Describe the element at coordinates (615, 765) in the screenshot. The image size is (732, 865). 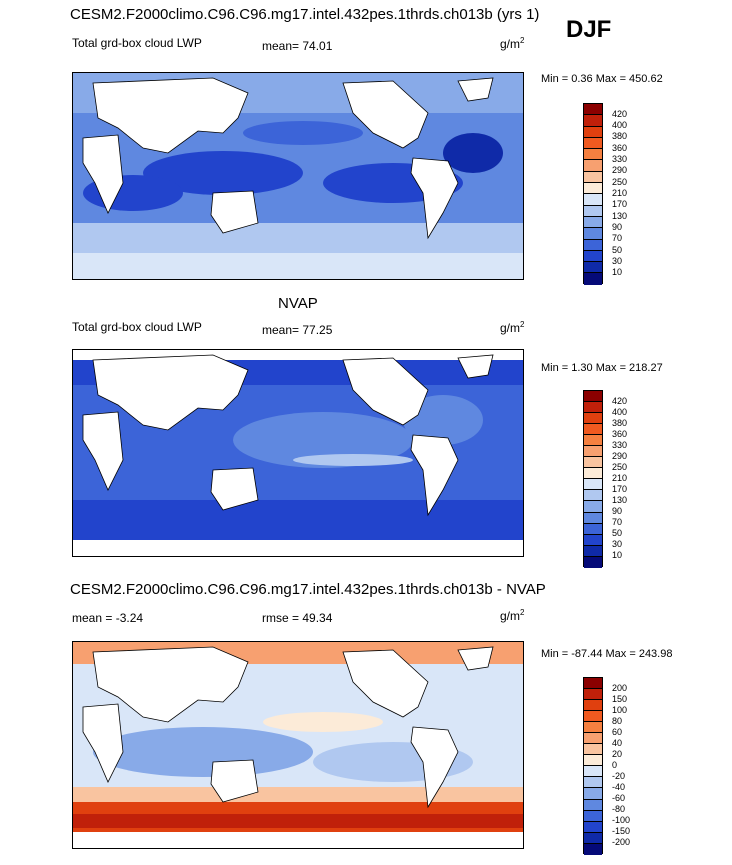
I see `colorbar-tick-label: 0` at that location.